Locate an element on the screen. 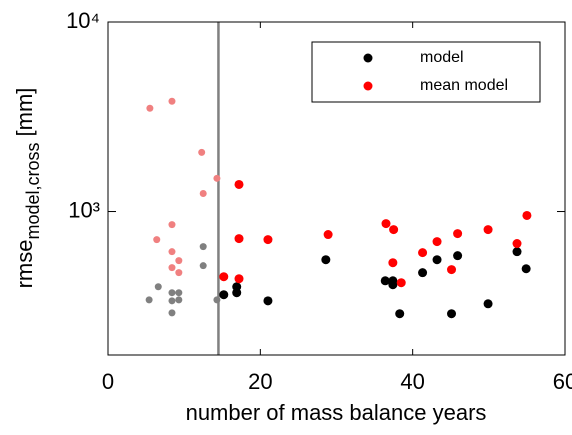 This screenshot has width=572, height=435. y-label-subscript: model,cross is located at coordinates (33, 190).